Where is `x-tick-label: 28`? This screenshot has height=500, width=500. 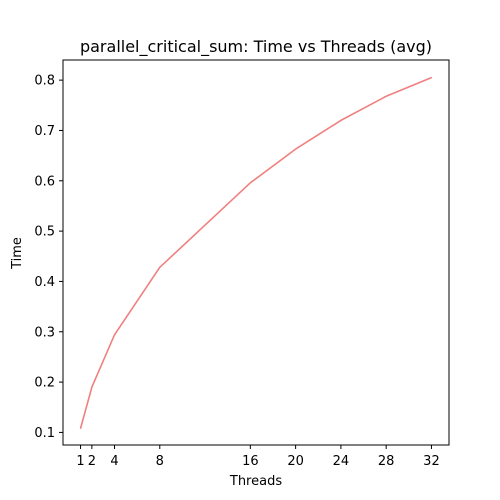
x-tick-label: 28 is located at coordinates (386, 461).